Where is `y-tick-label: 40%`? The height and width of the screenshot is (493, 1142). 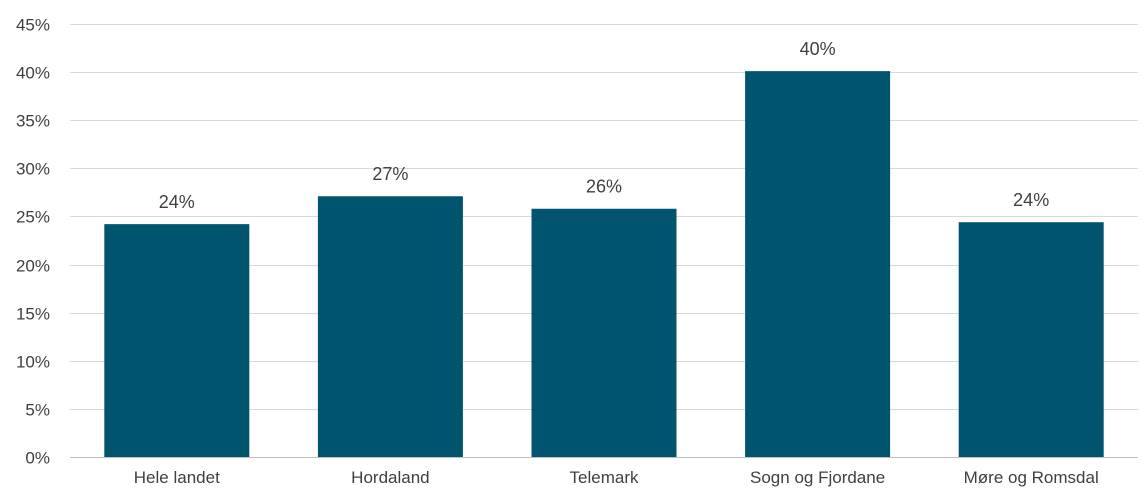
y-tick-label: 40% is located at coordinates (33, 73).